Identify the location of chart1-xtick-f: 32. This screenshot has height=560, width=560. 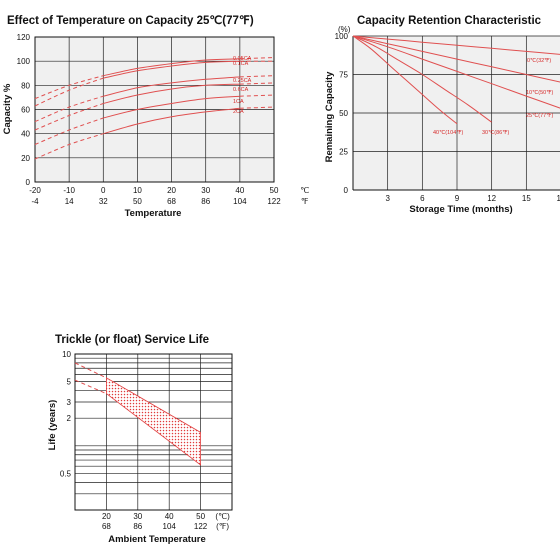
(103, 201).